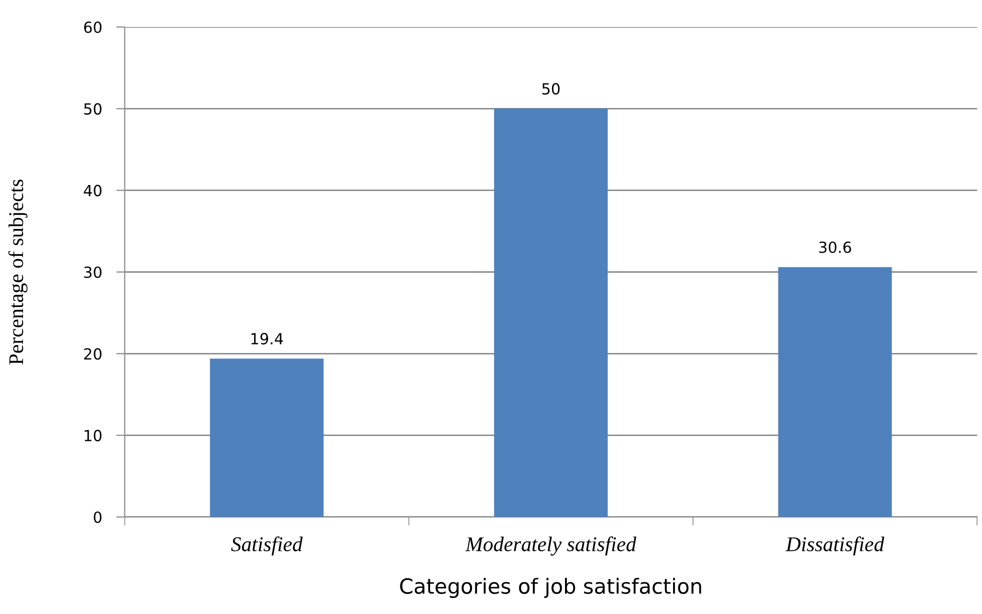 This screenshot has width=982, height=614. I want to click on y-tick-label: 20, so click(93, 354).